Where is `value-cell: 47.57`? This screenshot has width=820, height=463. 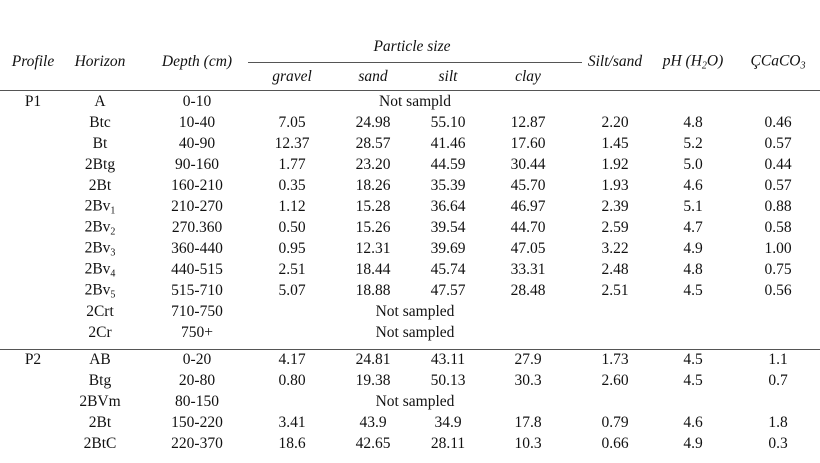
value-cell: 47.57 is located at coordinates (448, 291).